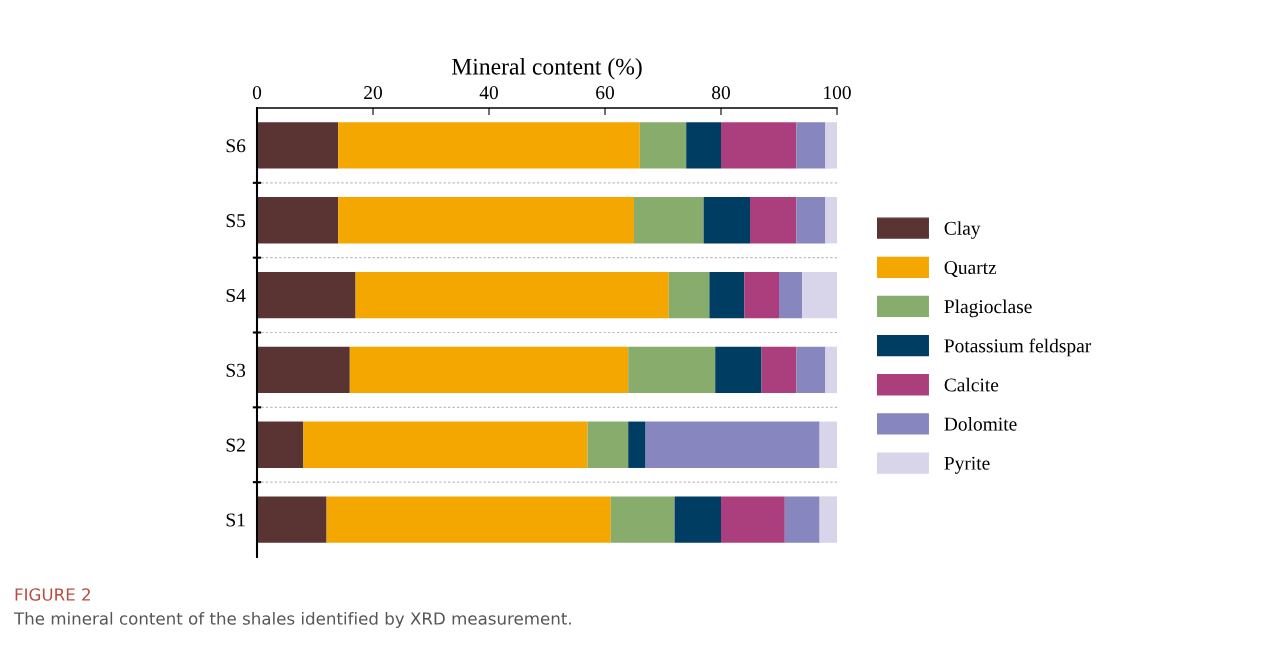 The width and height of the screenshot is (1282, 651). Describe the element at coordinates (988, 308) in the screenshot. I see `legend-label: Plagioclase` at that location.